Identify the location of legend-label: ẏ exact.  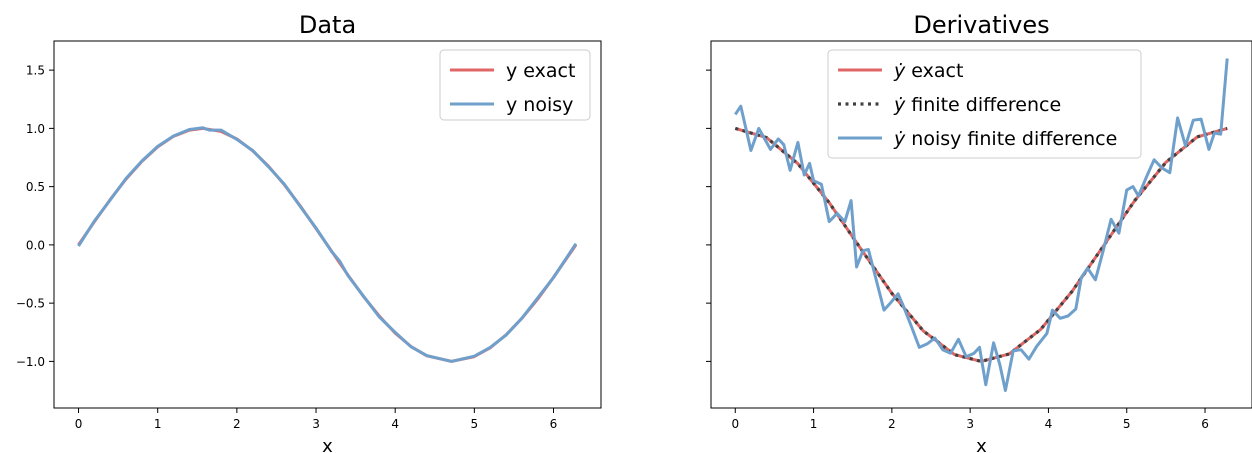
(928, 71).